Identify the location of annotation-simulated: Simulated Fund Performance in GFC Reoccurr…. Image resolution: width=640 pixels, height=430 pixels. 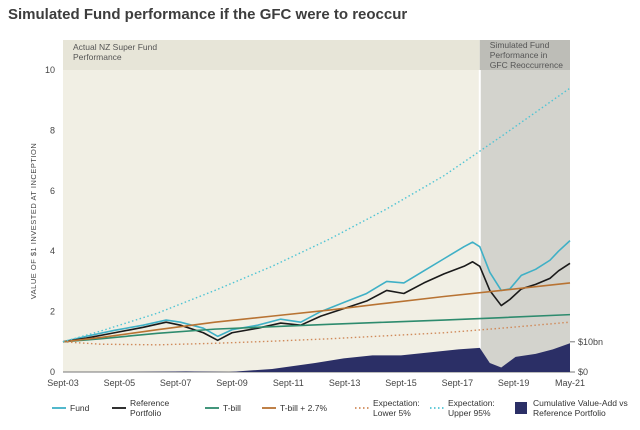
(526, 55).